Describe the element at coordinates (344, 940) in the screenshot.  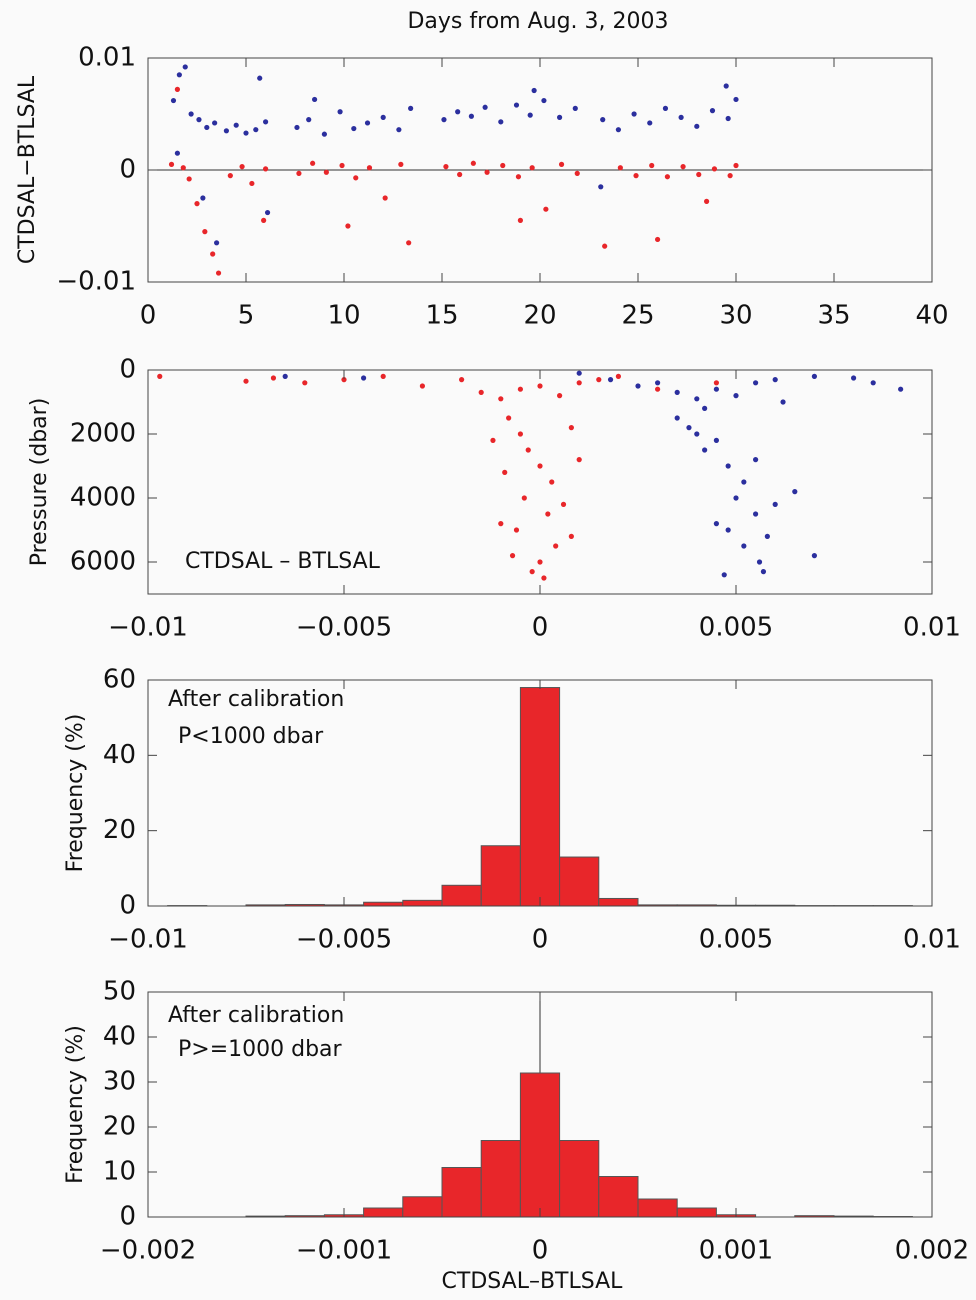
I see `x-tick-label: −0.005` at that location.